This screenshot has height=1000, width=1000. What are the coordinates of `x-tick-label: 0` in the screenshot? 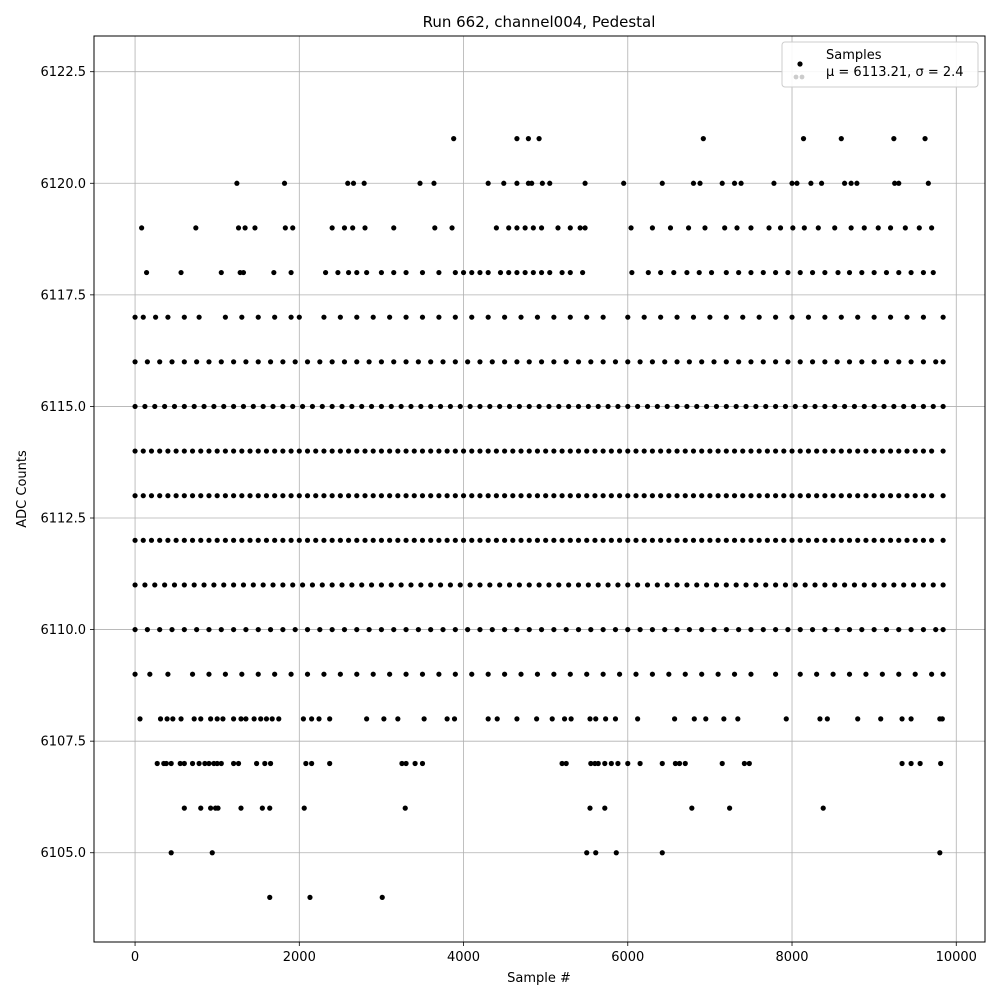 It's located at (135, 957).